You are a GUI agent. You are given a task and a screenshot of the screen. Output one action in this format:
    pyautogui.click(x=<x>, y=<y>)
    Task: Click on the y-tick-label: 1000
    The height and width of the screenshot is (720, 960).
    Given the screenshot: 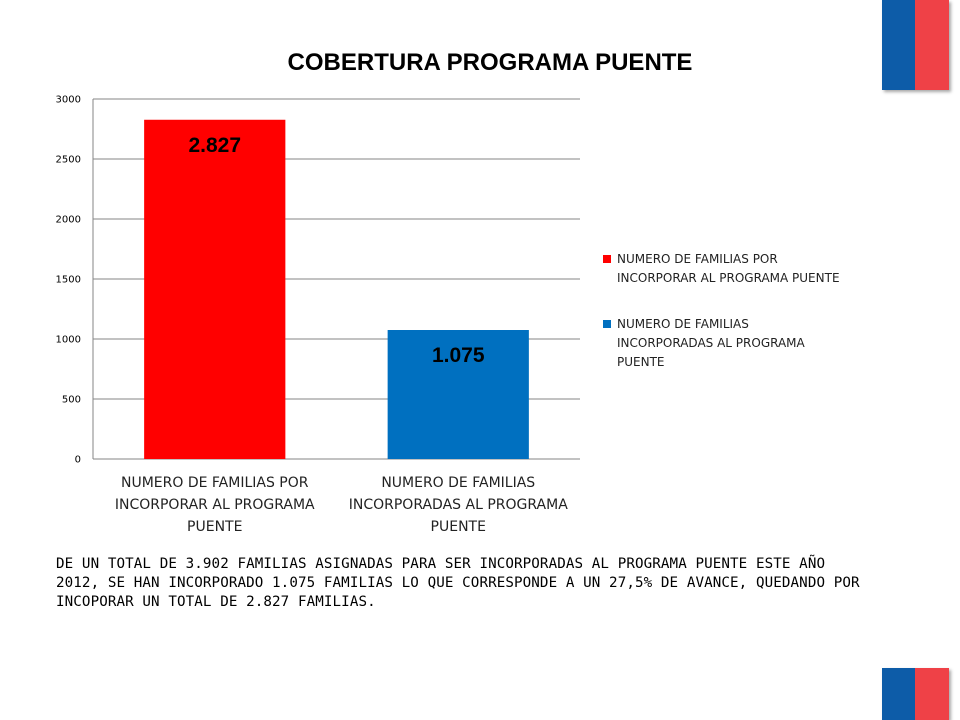 What is the action you would take?
    pyautogui.click(x=68, y=340)
    